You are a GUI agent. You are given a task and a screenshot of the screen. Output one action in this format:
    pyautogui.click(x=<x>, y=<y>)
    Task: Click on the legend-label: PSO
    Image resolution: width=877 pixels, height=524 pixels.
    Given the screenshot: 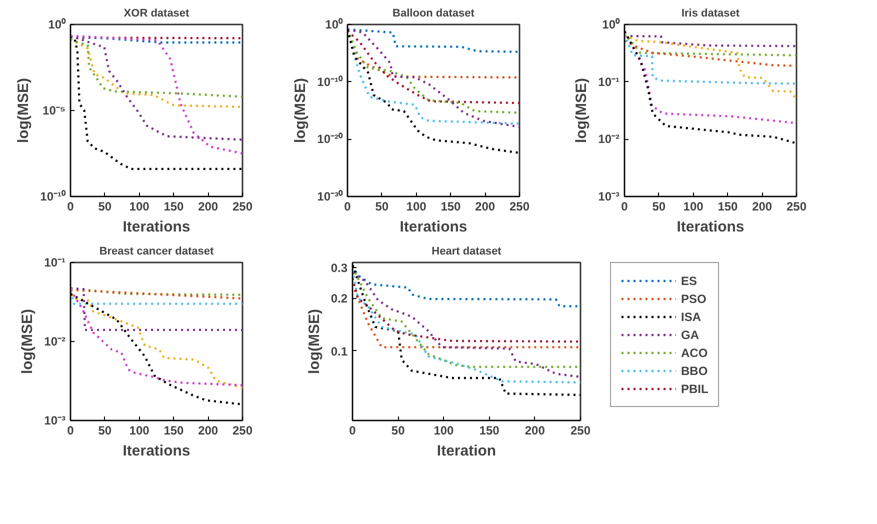 What is the action you would take?
    pyautogui.click(x=693, y=298)
    